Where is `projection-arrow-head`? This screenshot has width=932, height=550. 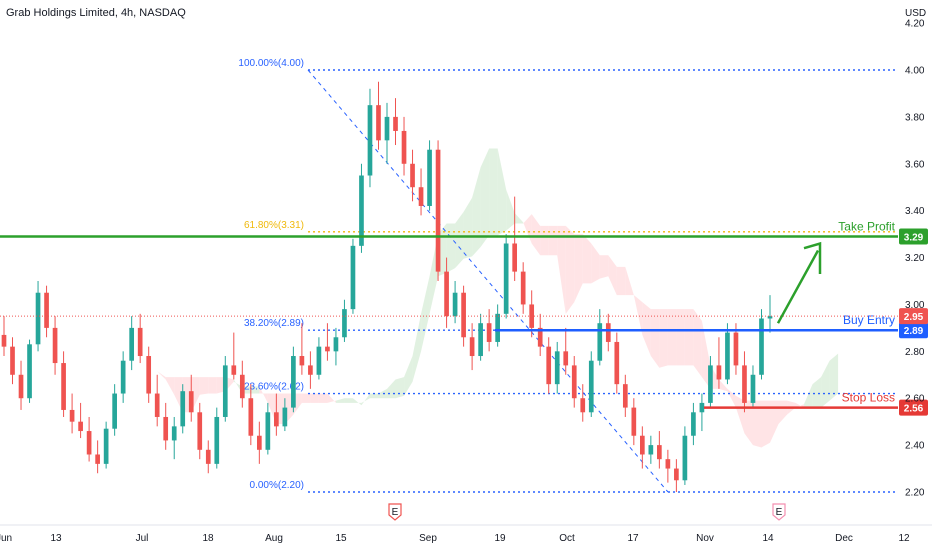 projection-arrow-head is located at coordinates (812, 257).